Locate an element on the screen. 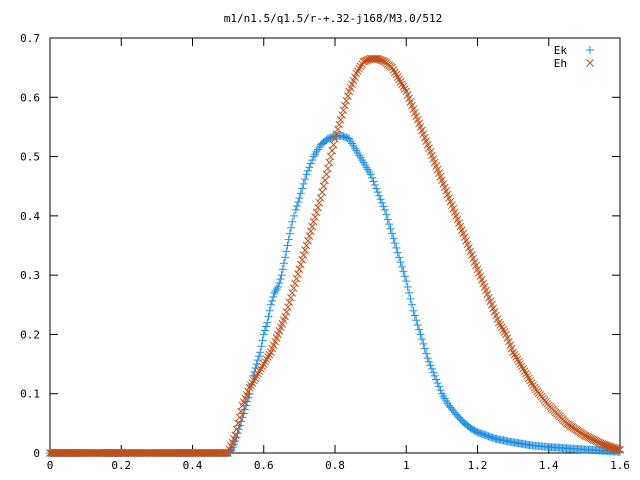  y-tick-label: 0.3 is located at coordinates (30, 275).